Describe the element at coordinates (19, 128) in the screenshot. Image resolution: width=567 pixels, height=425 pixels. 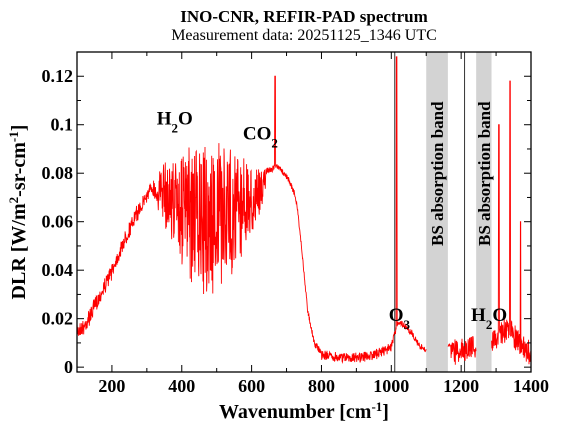
I see `y-axis-label-c: ]` at that location.